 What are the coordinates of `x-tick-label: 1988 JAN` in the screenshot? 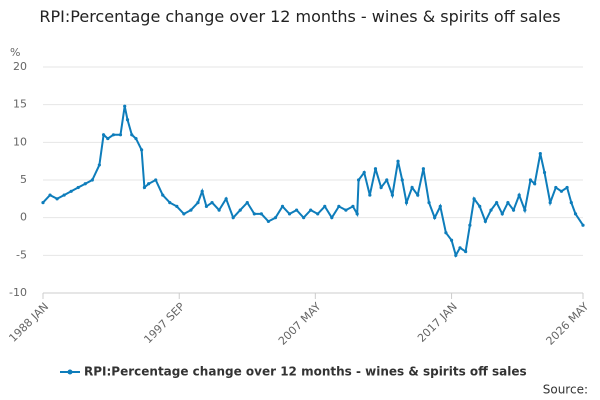 It's located at (28, 322).